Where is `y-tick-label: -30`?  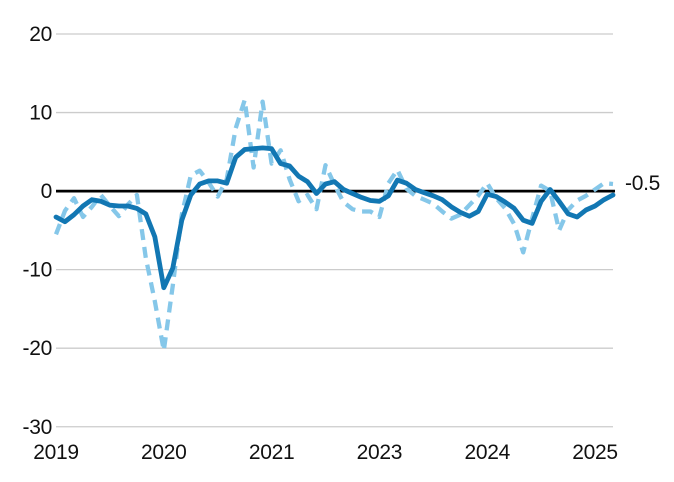
y-tick-label: -30 is located at coordinates (37, 427).